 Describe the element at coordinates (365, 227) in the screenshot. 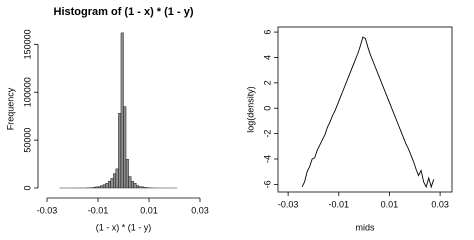

I see `x-axis-label: mids` at that location.